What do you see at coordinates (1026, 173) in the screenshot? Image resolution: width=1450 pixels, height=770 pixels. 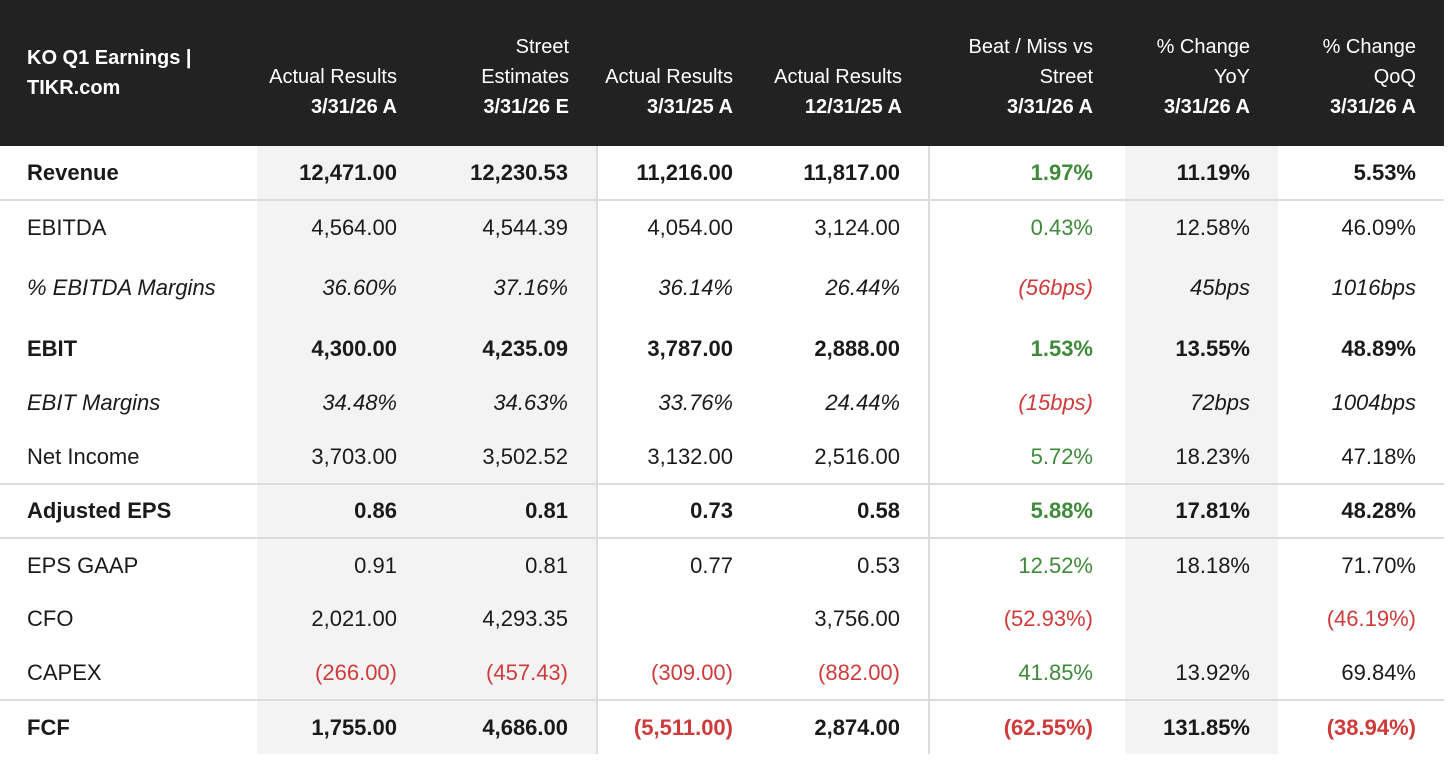 I see `table-cell: 1.97%` at bounding box center [1026, 173].